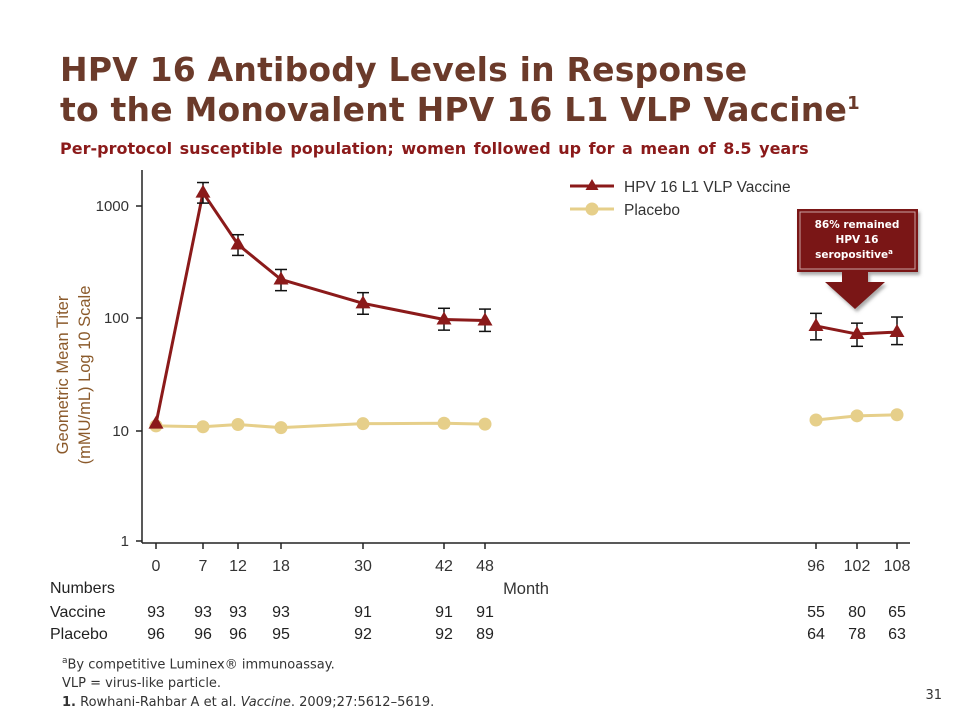 Image resolution: width=960 pixels, height=720 pixels. I want to click on title-superscript: 1, so click(853, 103).